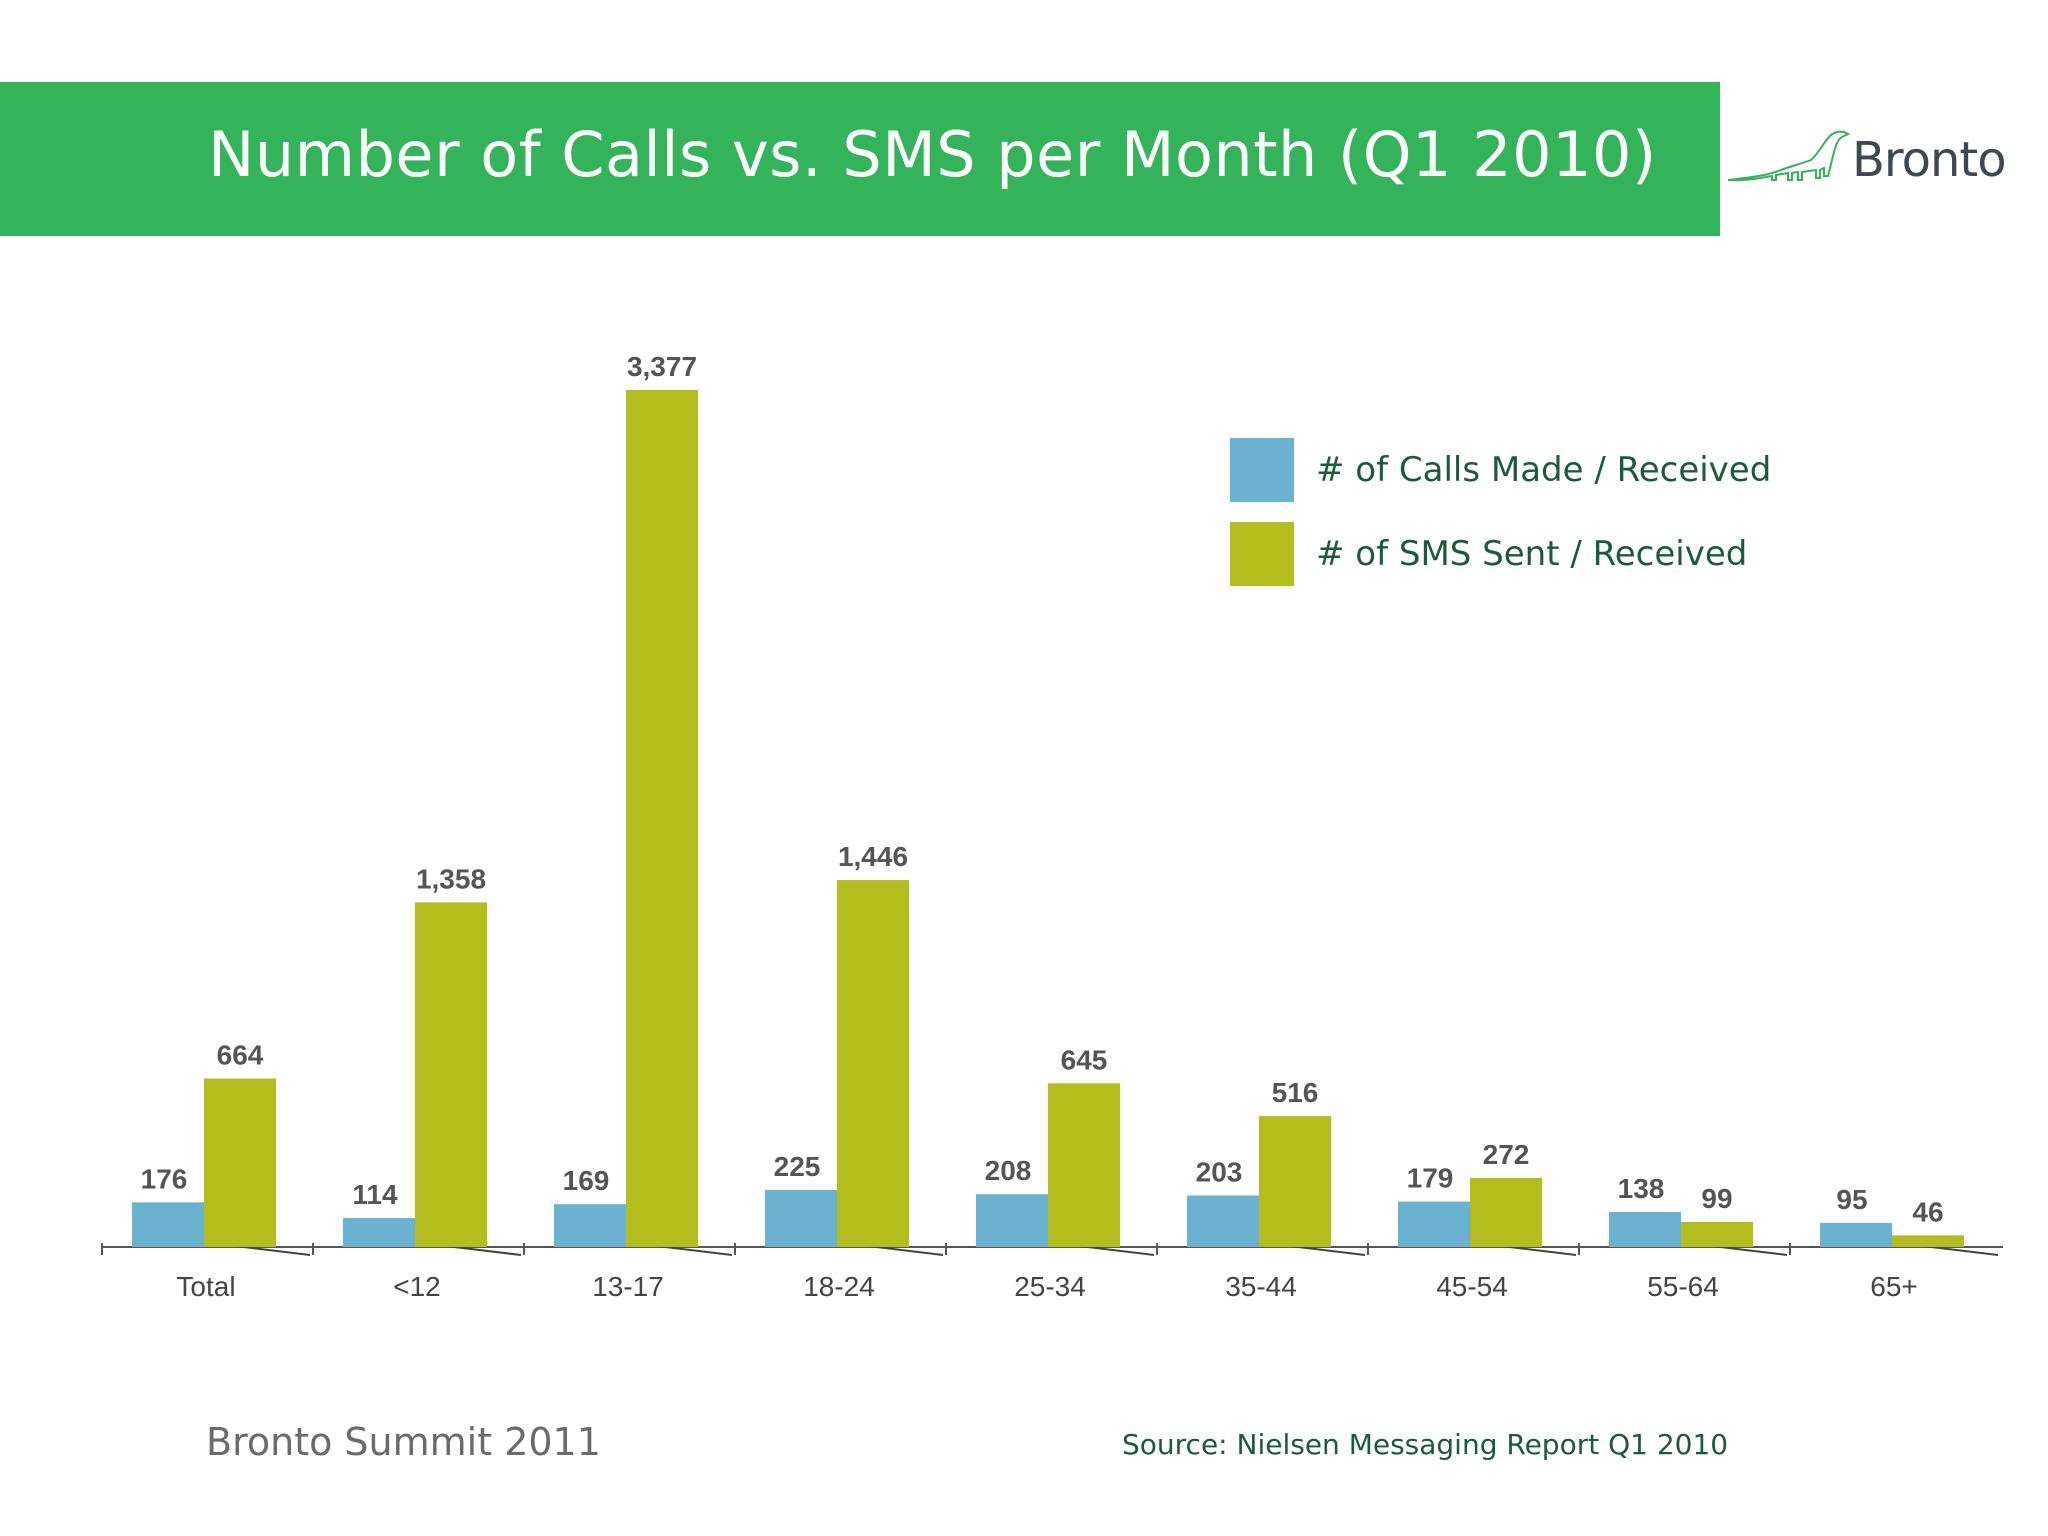  What do you see at coordinates (205, 1286) in the screenshot?
I see `x-tick-label: Total` at bounding box center [205, 1286].